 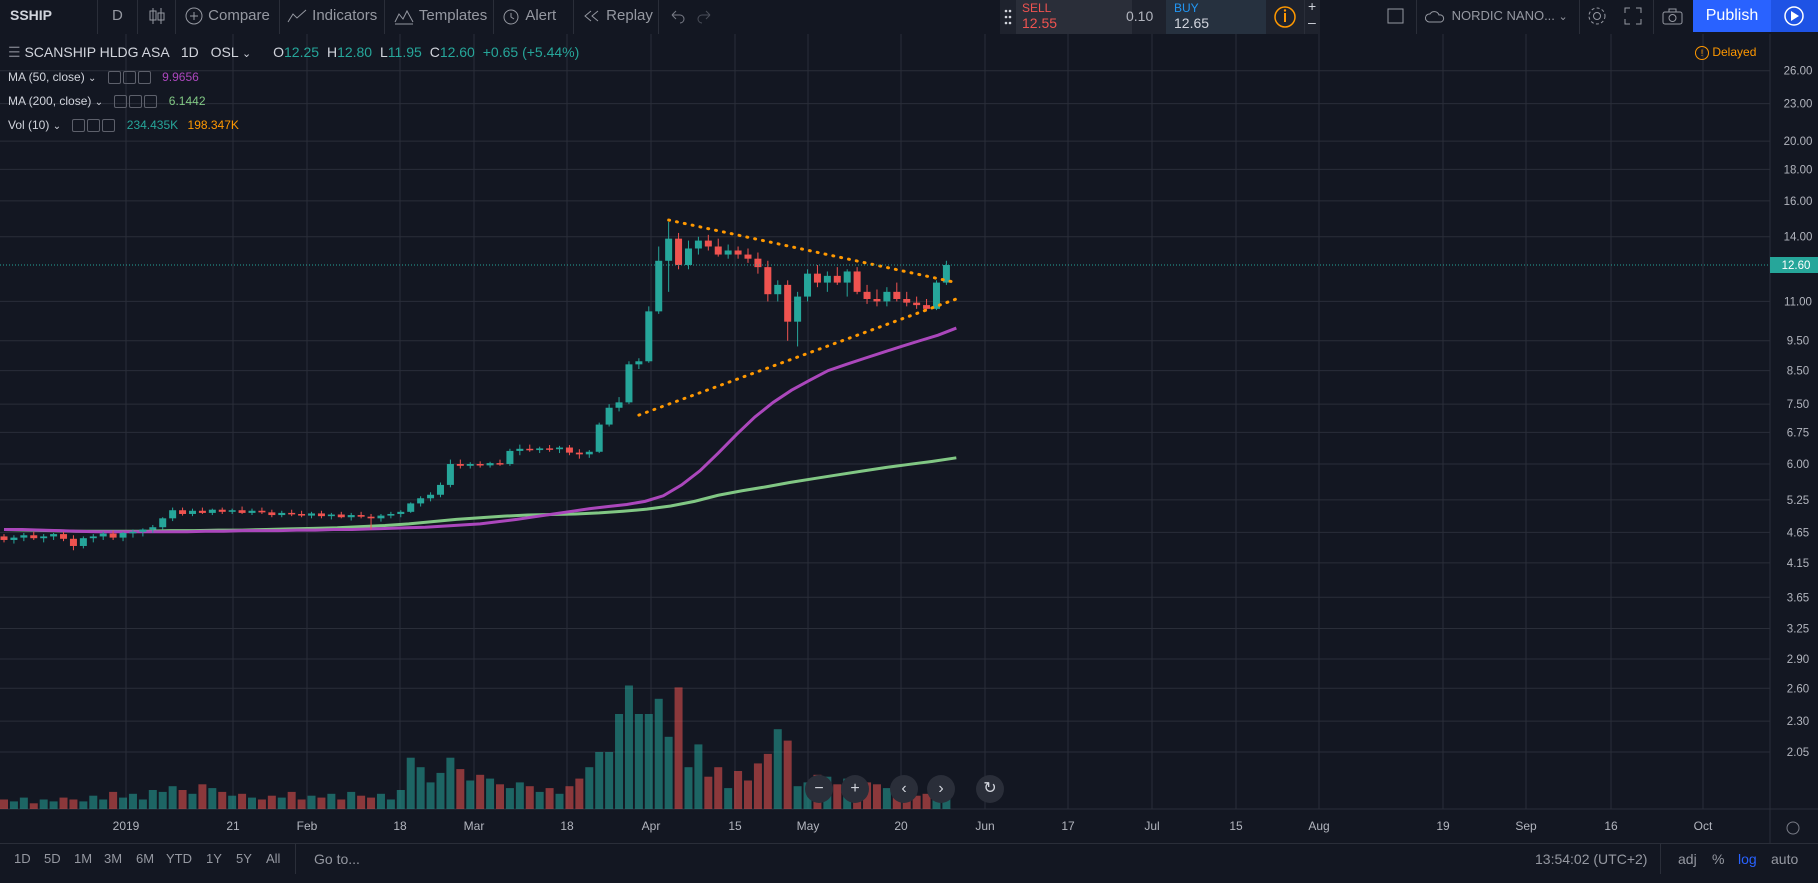 I want to click on time-tick-label: Jul, so click(x=1151, y=826).